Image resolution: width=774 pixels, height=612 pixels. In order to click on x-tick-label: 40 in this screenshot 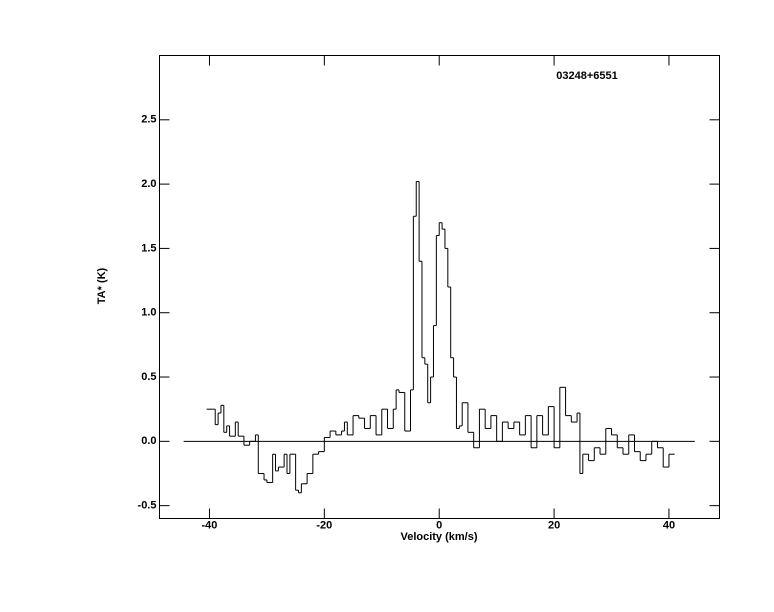, I will do `click(669, 525)`.